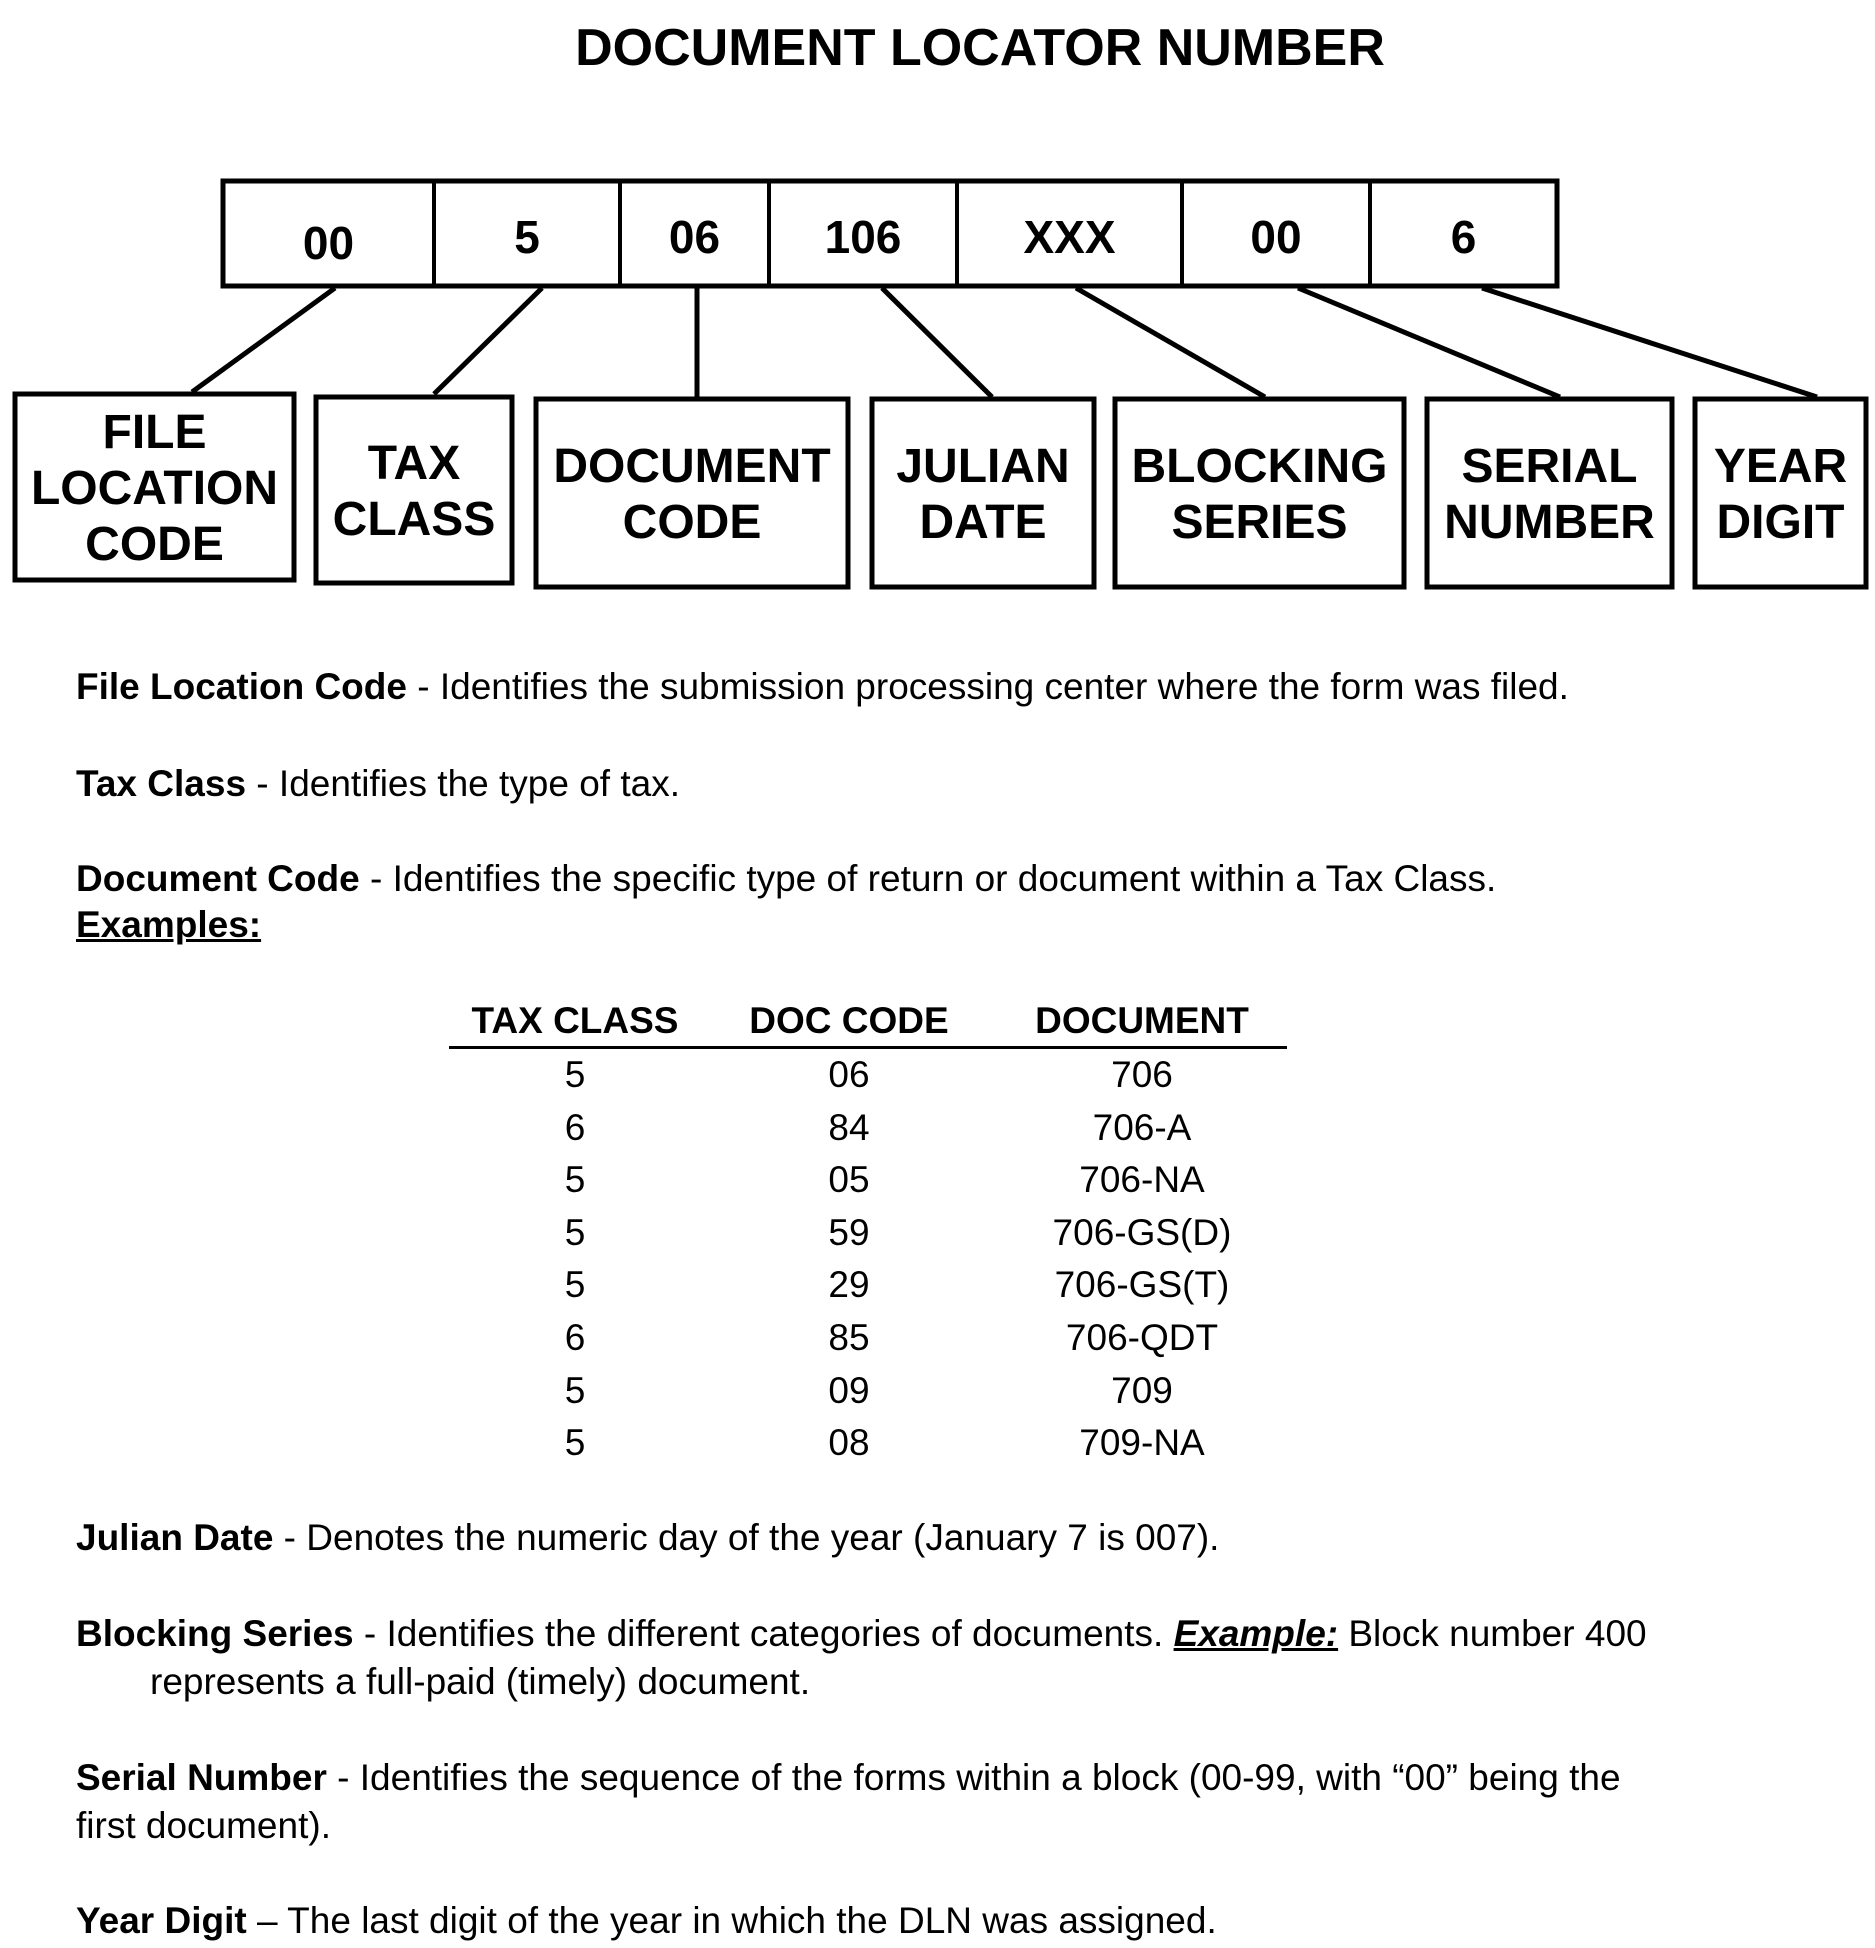  Describe the element at coordinates (479, 783) in the screenshot. I see `definition-text: Identifies the type of tax.` at that location.